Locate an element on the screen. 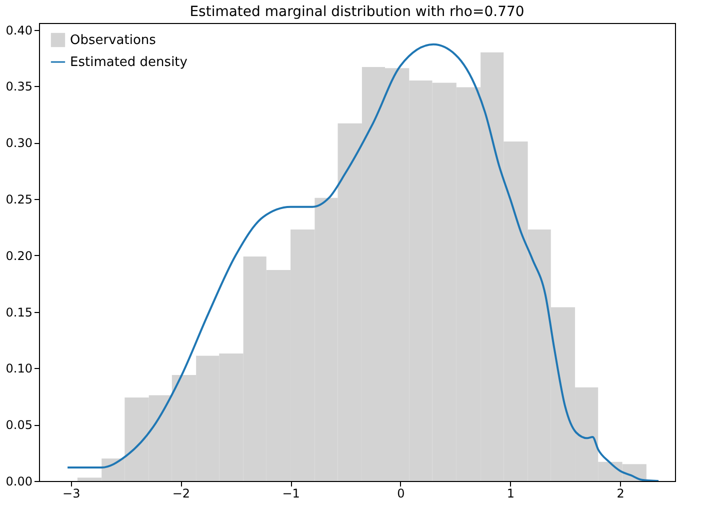 This screenshot has height=524, width=707. x-tick-label: −3 is located at coordinates (71, 493).